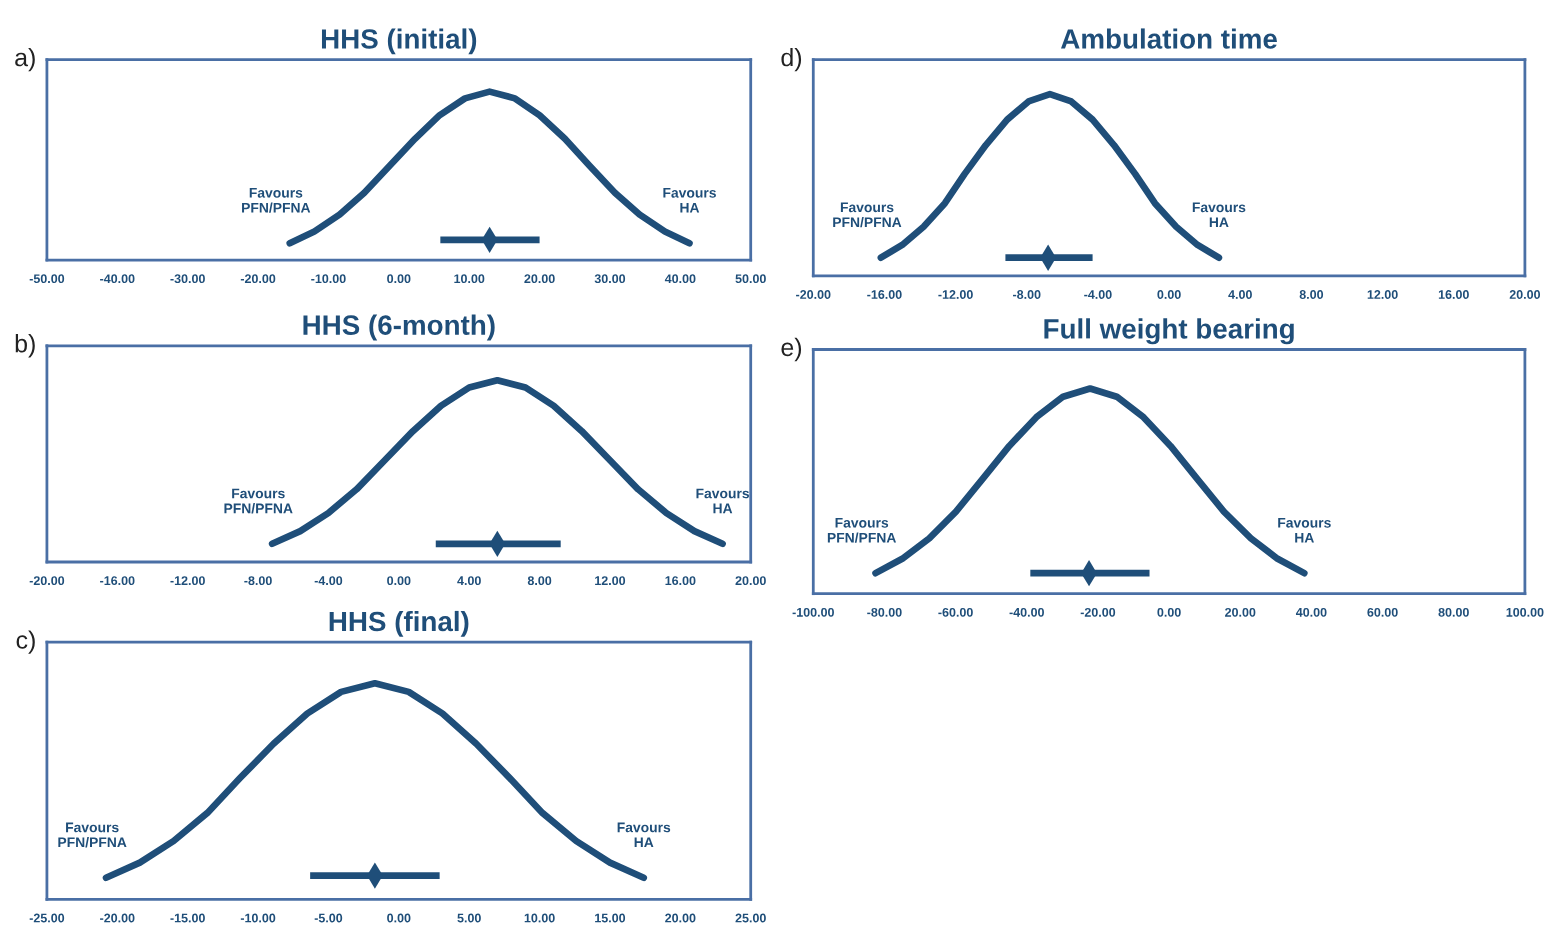  What do you see at coordinates (399, 327) in the screenshot?
I see `chart-title: HHS (6-month)` at bounding box center [399, 327].